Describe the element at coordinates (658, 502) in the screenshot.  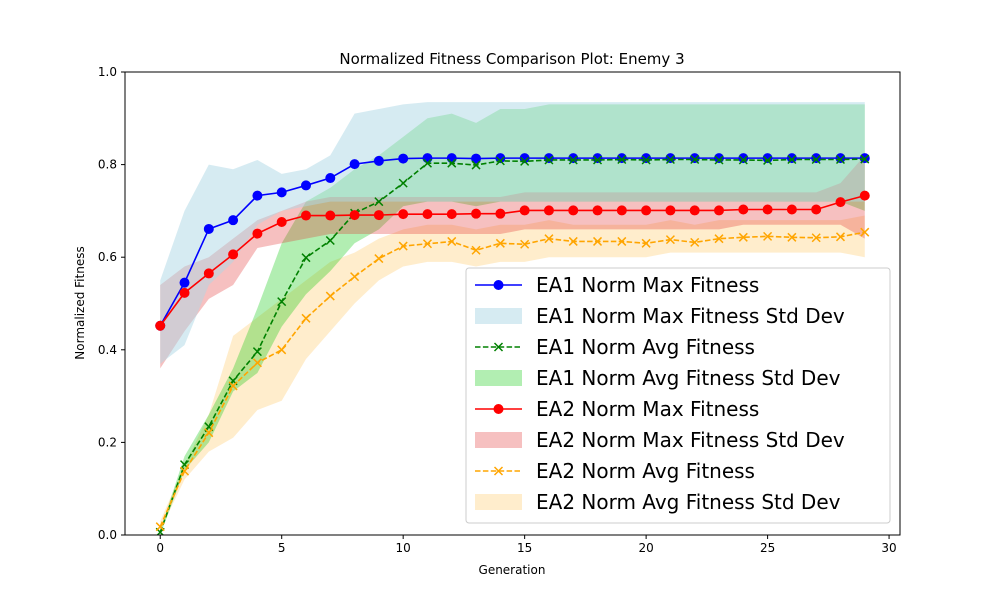
I see `legend-entry-ea2-norm-avg-fitness-std-dev: EA2 Norm Avg Fitness Std Dev` at that location.